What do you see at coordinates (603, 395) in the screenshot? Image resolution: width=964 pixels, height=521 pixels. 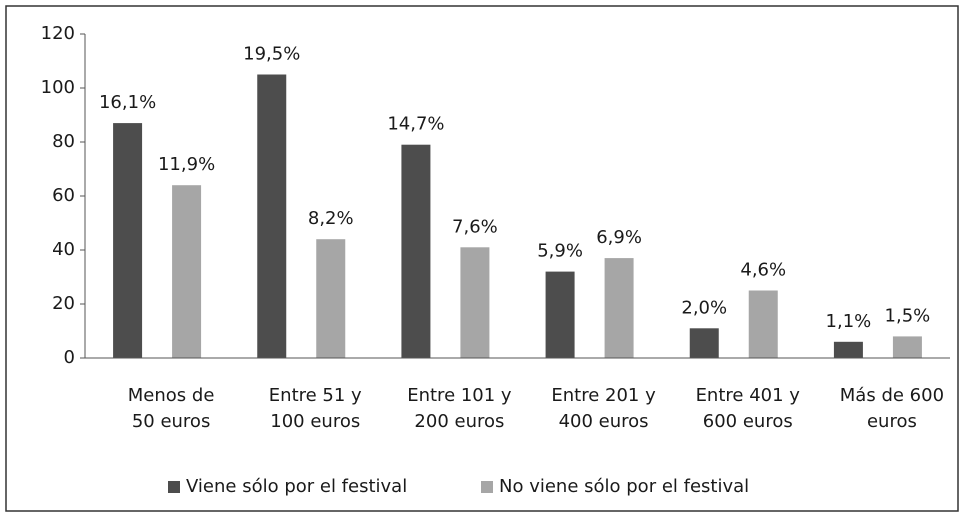 I see `x-tick-label: Entre 201 y` at bounding box center [603, 395].